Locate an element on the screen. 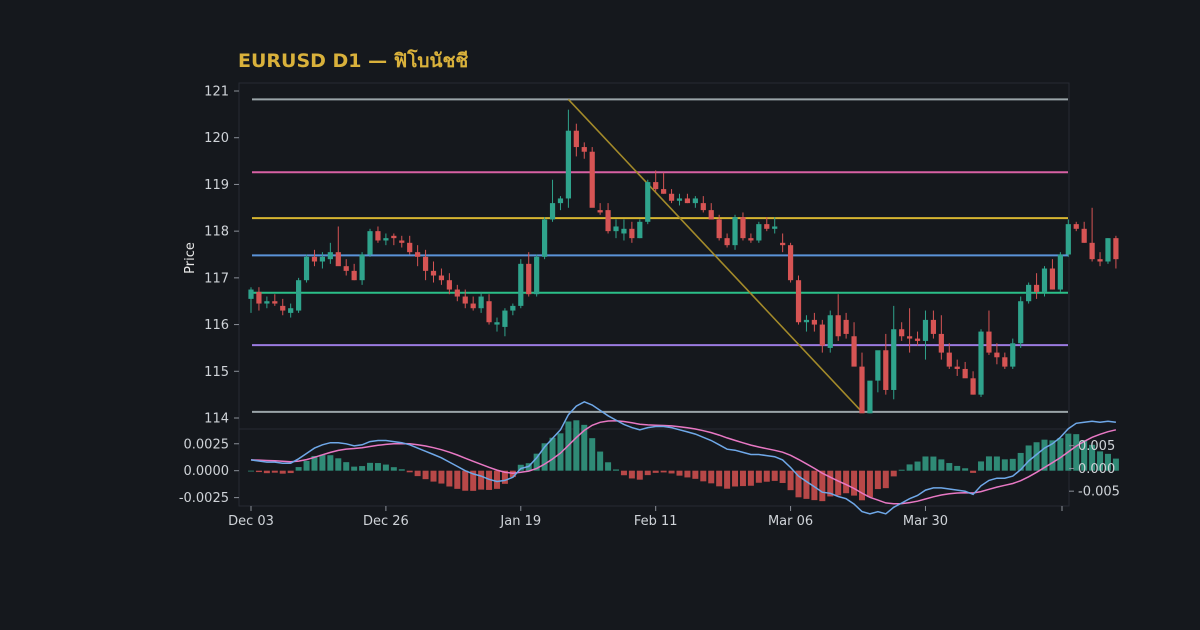 The width and height of the screenshot is (1200, 630). y-tick-label: 116 is located at coordinates (216, 325).